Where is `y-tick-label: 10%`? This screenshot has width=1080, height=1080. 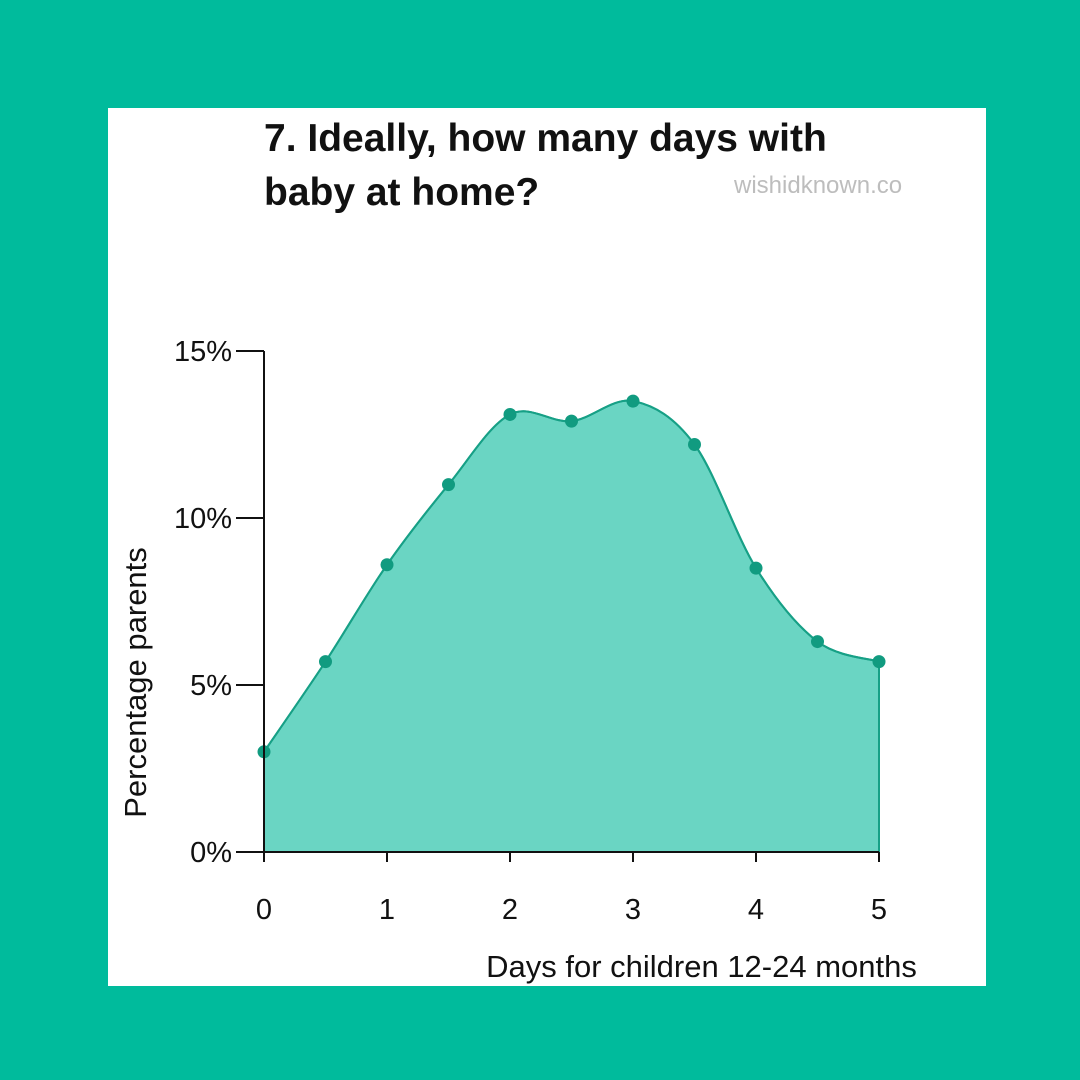
y-tick-label: 10% is located at coordinates (203, 519).